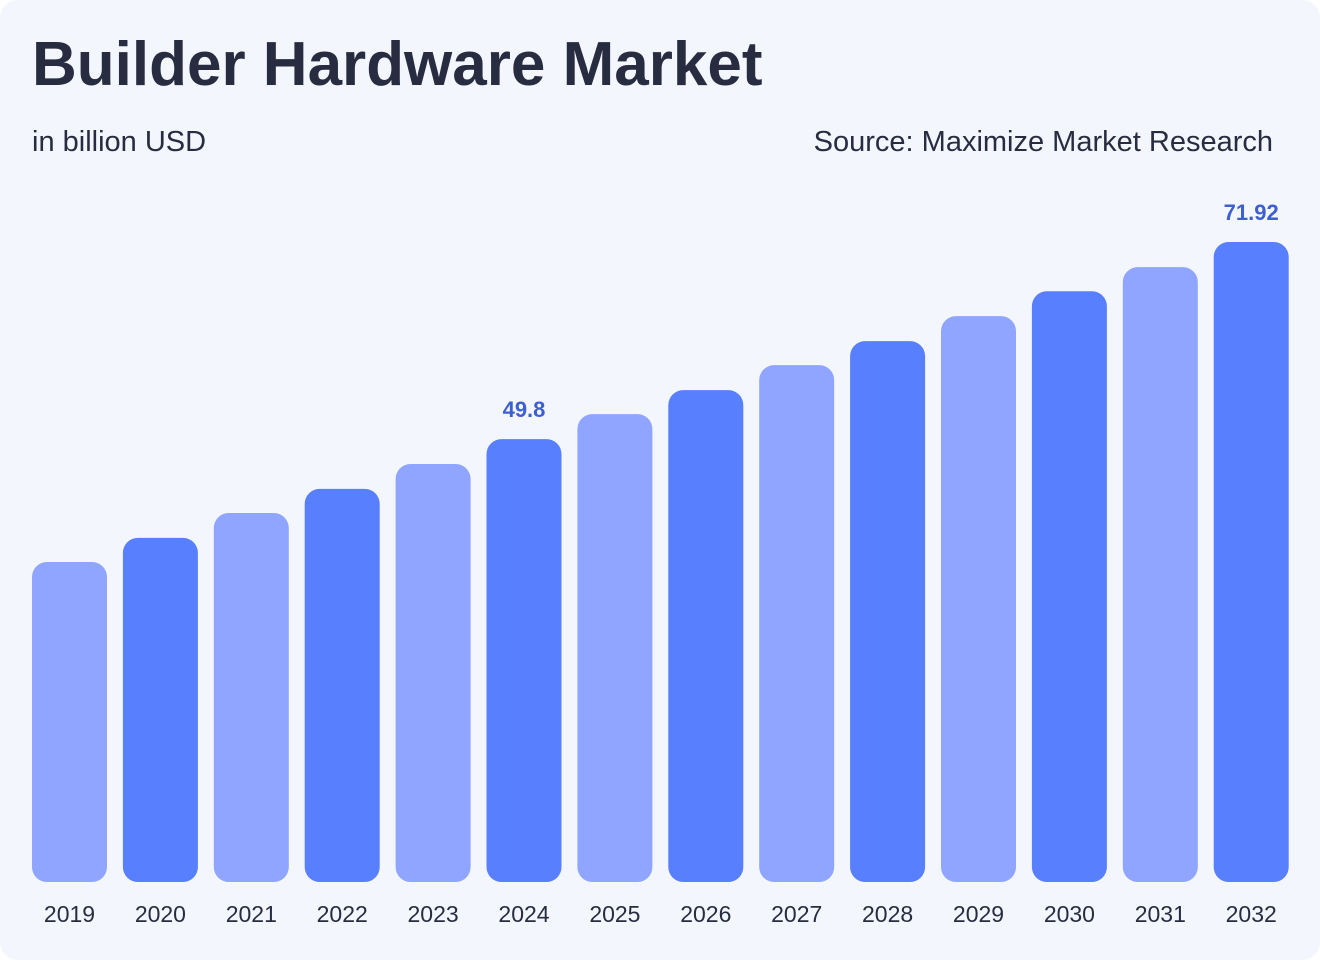 The image size is (1320, 960). What do you see at coordinates (797, 624) in the screenshot?
I see `bar-2027` at bounding box center [797, 624].